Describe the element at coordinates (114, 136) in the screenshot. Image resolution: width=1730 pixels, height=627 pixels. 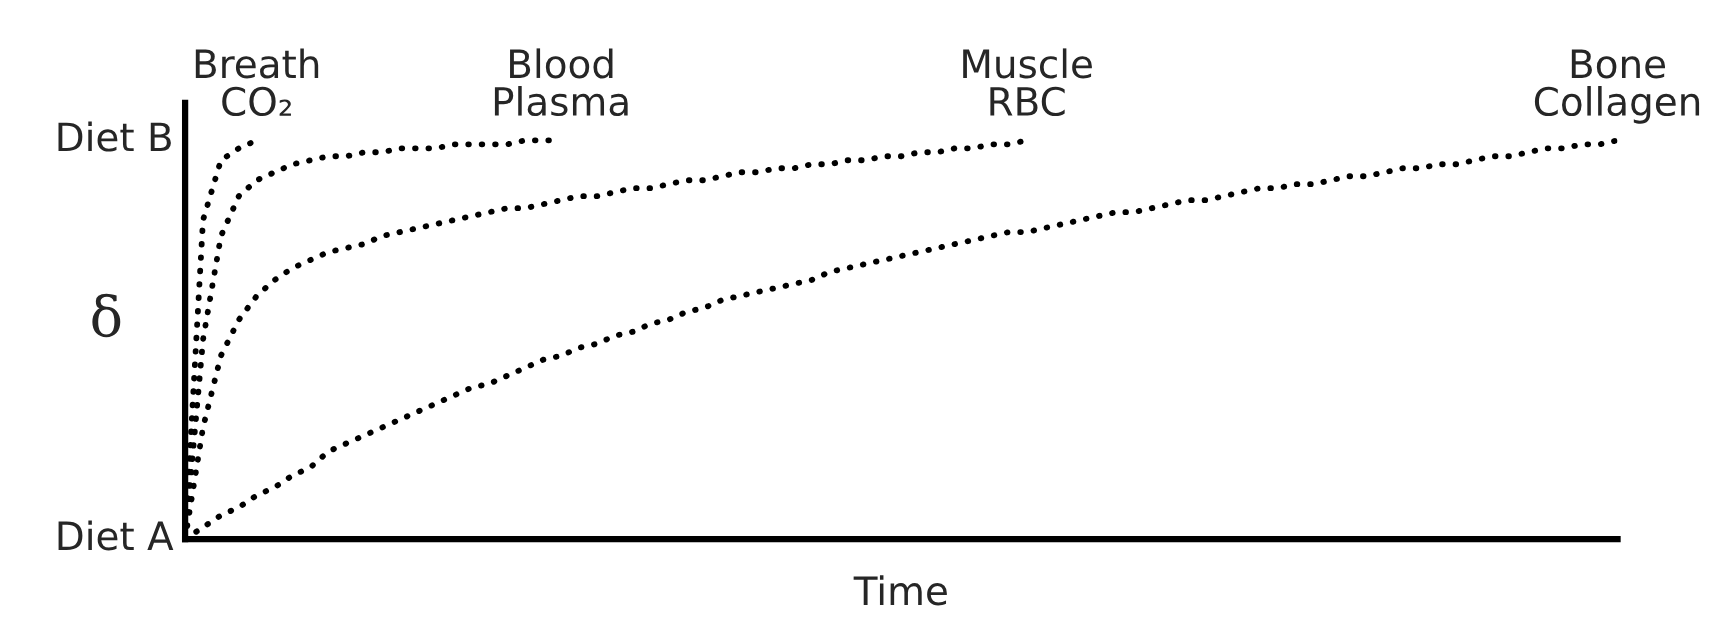
I see `text: Diet B` at that location.